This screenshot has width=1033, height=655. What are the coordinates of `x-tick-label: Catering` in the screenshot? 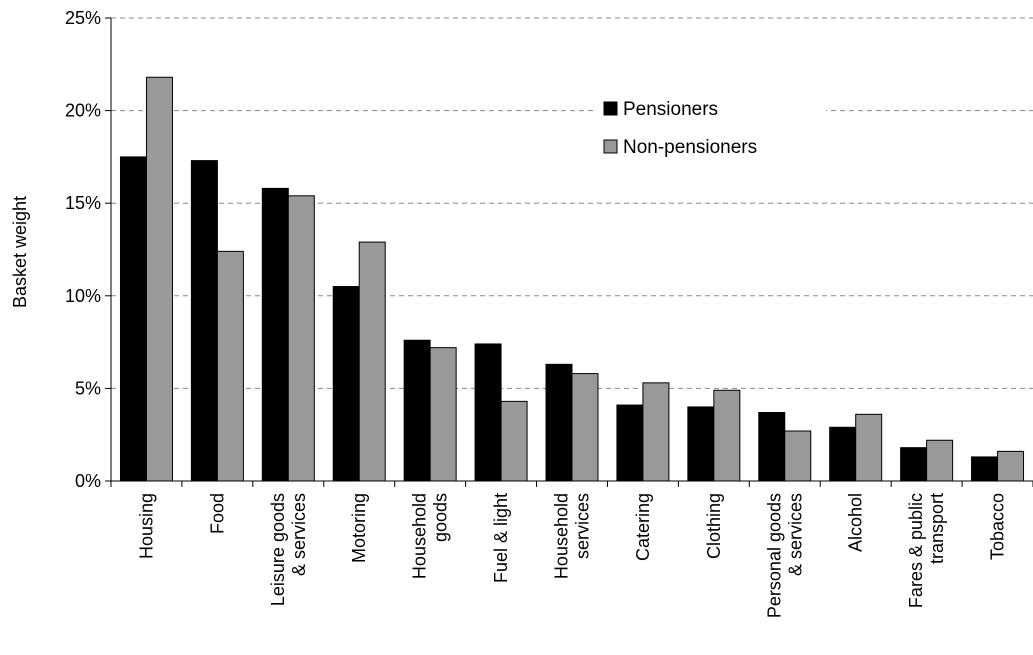 It's located at (643, 527).